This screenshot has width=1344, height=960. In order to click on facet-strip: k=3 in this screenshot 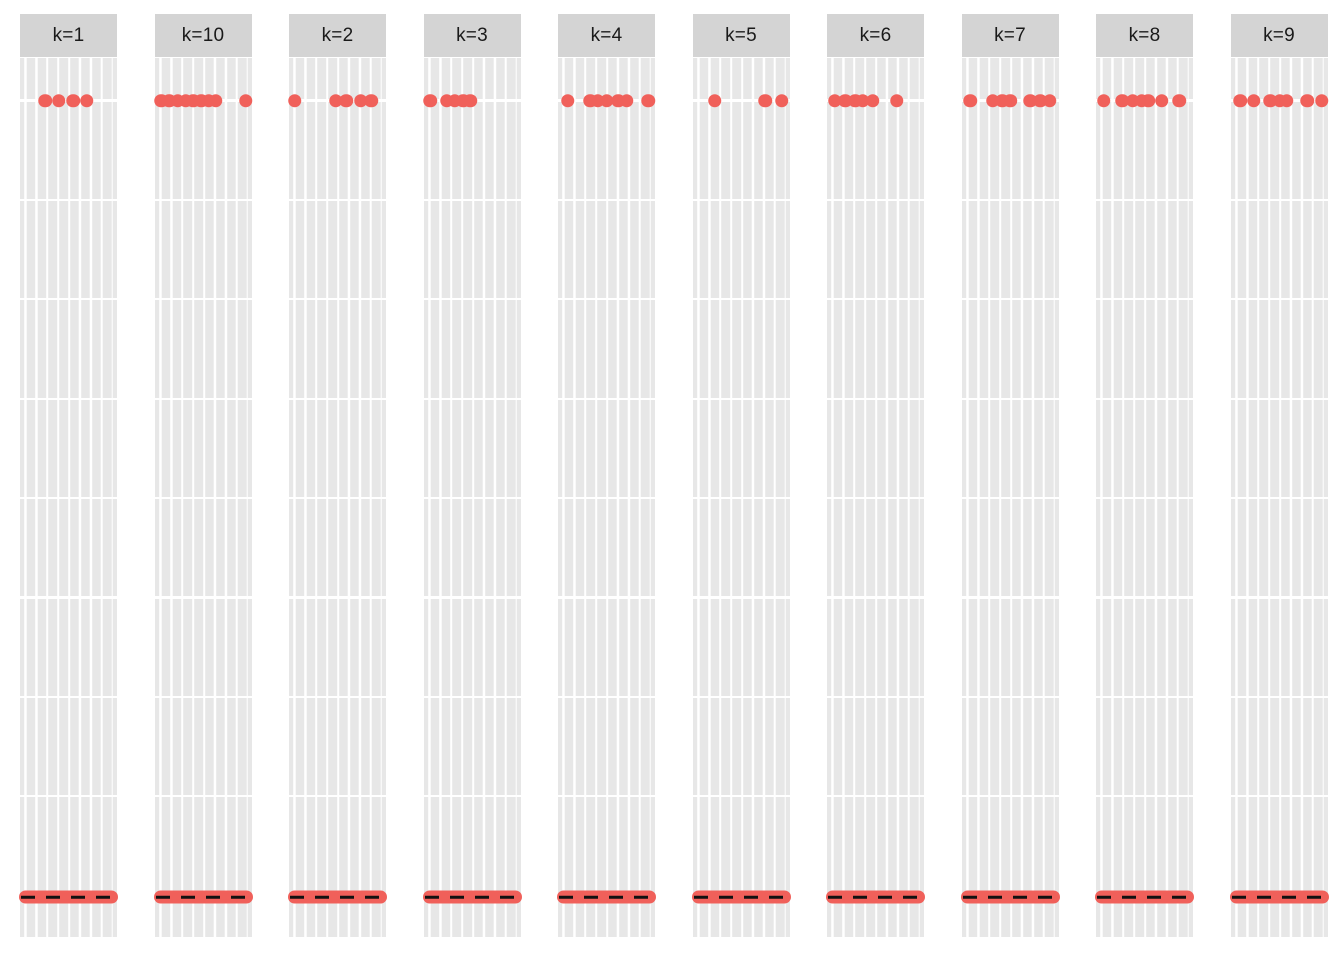, I will do `click(472, 35)`.